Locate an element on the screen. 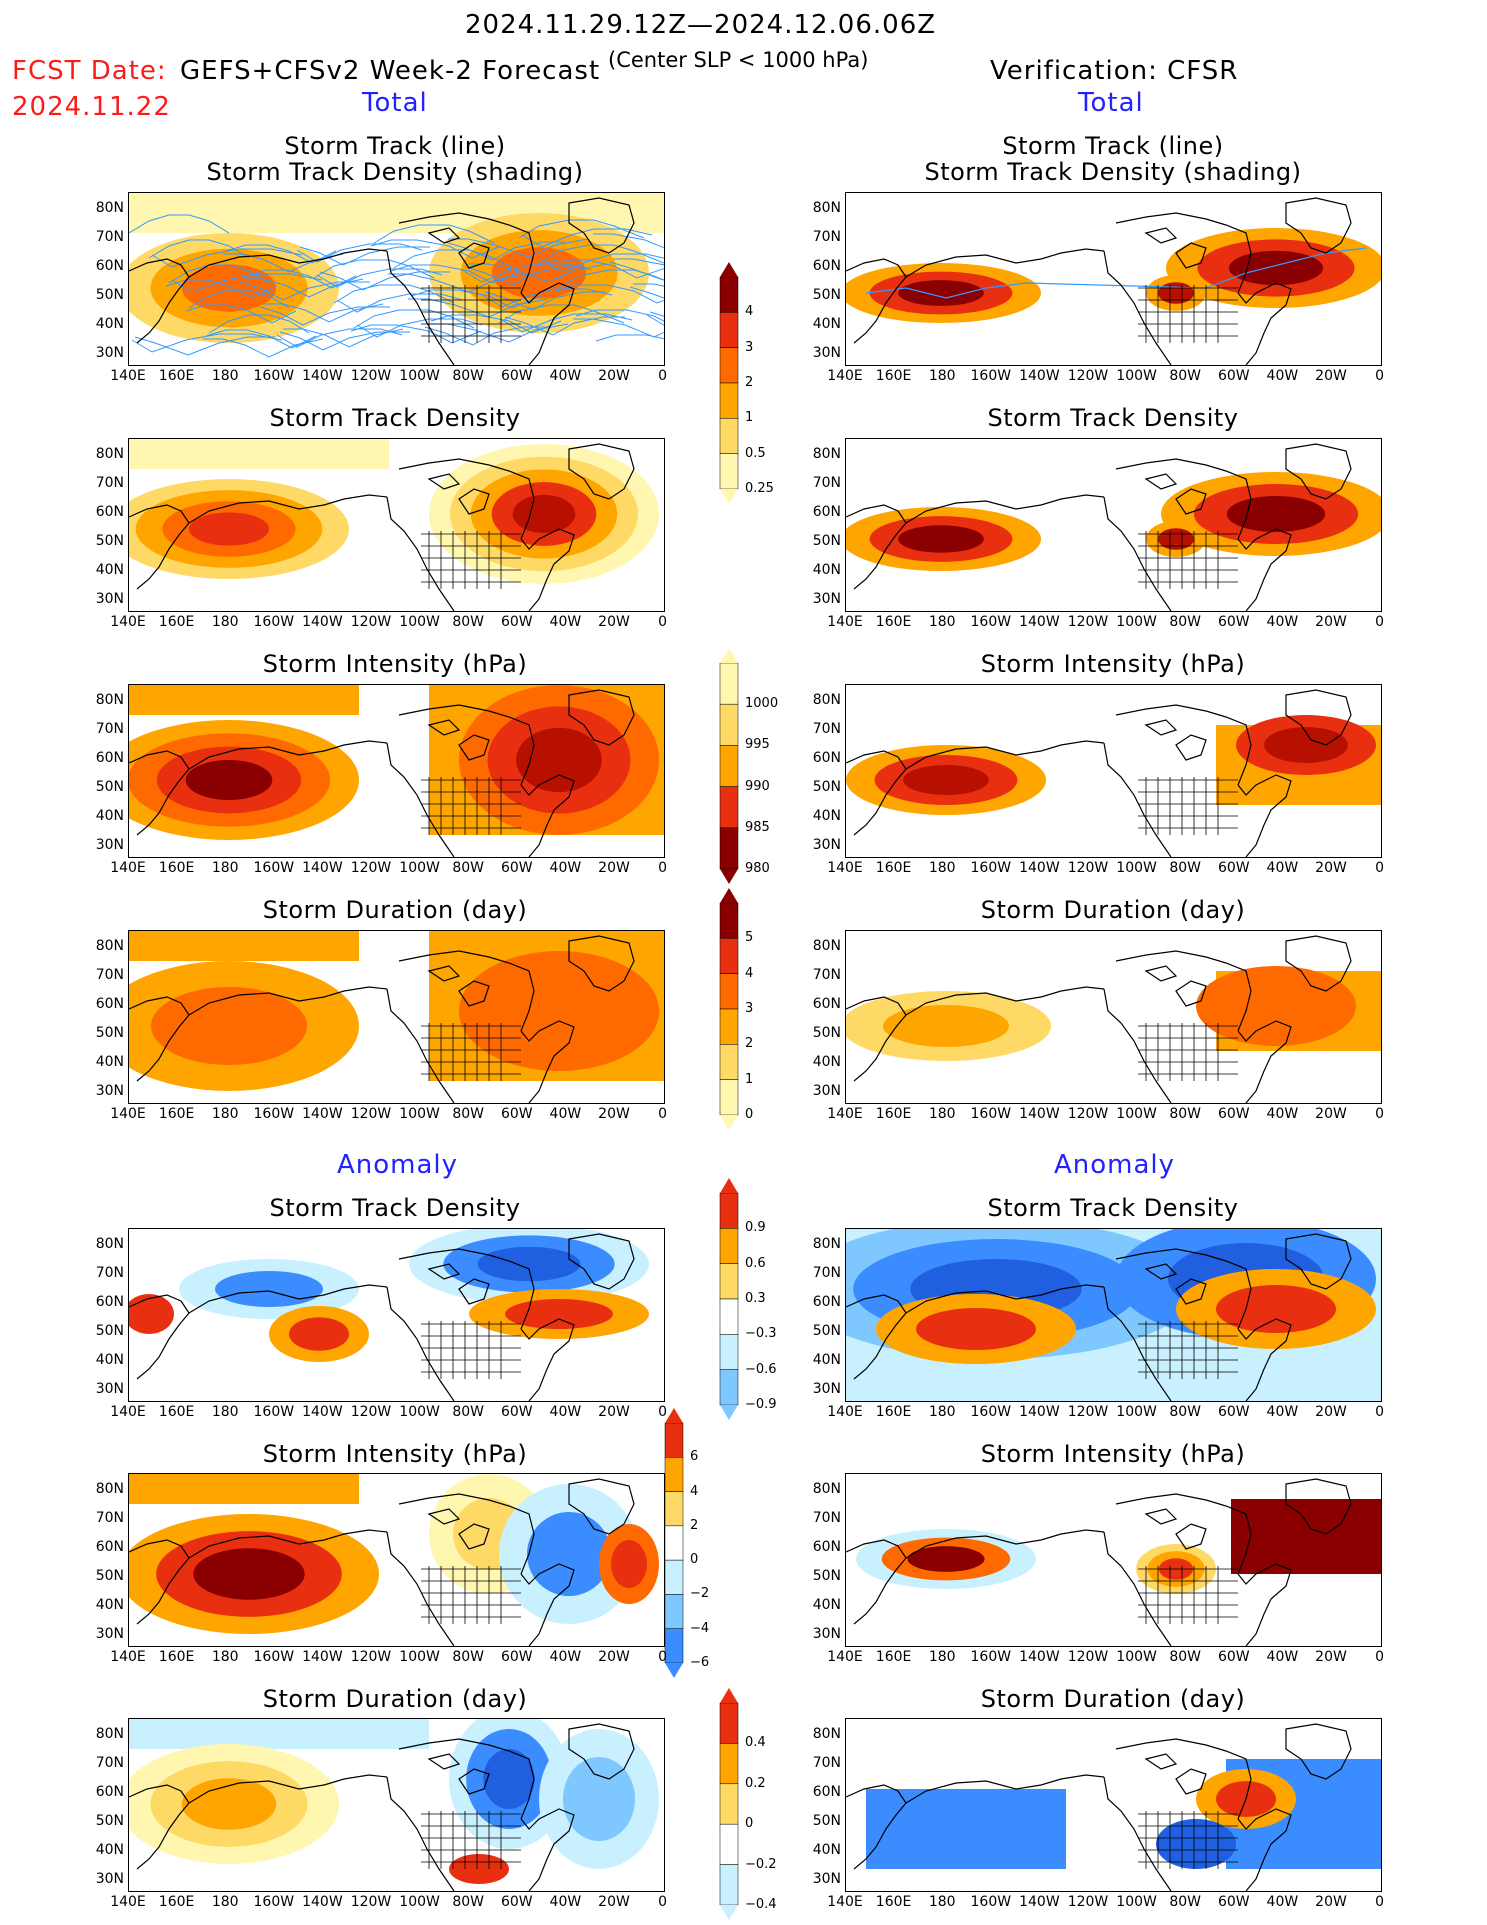 The image size is (1487, 1925). colorbar-duration-anom: 0.4 0.2 0 −0.2 −0.4 is located at coordinates (775, 1804).